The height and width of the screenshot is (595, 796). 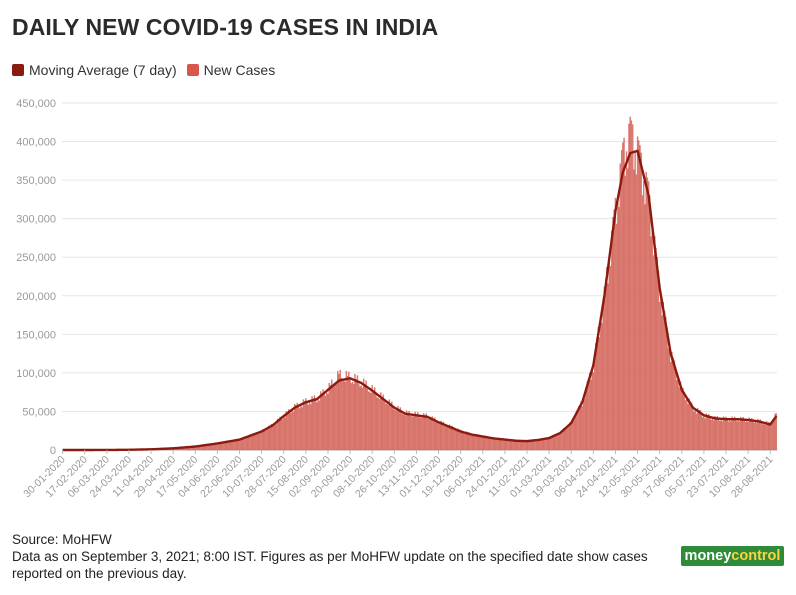 I want to click on moneycontrol-logo: moneycontrol, so click(x=732, y=556).